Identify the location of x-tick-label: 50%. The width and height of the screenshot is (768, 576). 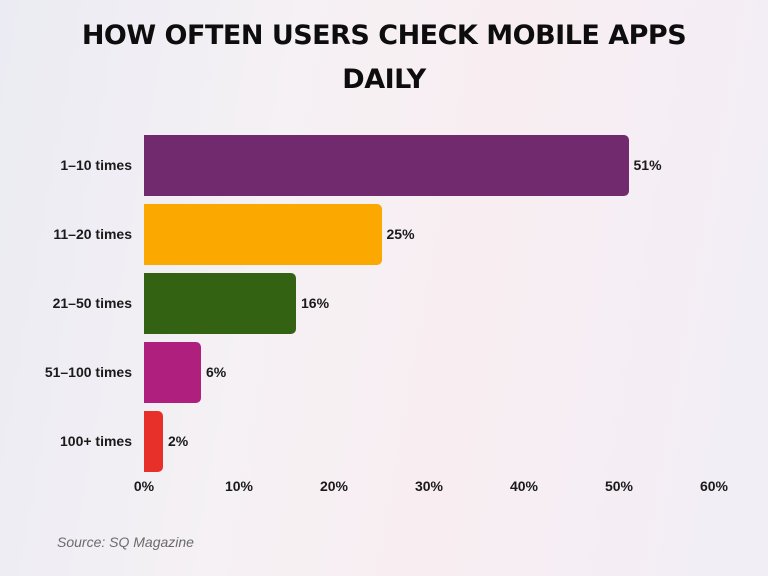
(619, 486).